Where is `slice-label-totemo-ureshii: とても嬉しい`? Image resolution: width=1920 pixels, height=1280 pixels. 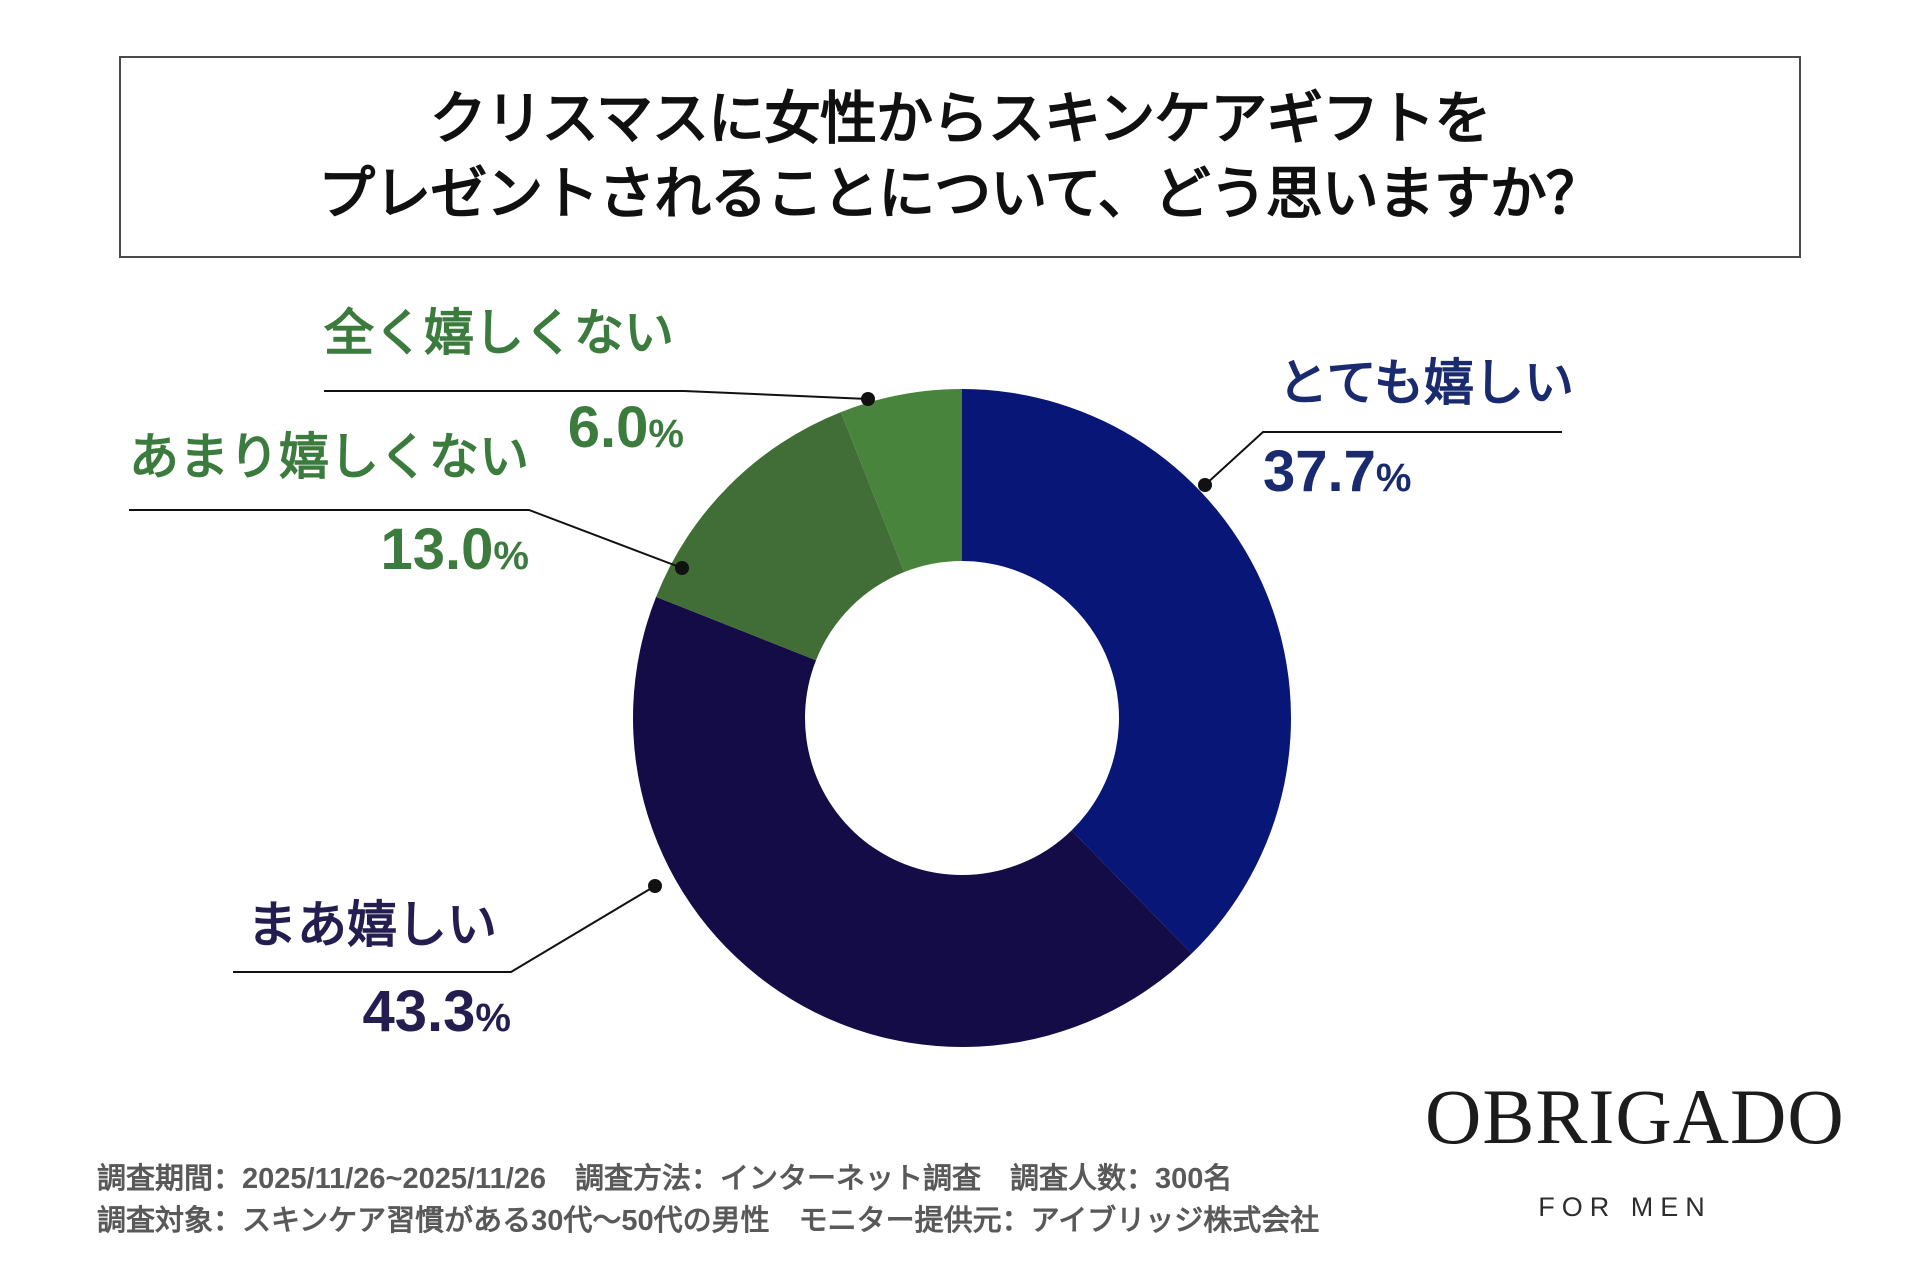
slice-label-totemo-ureshii: とても嬉しい is located at coordinates (1426, 383).